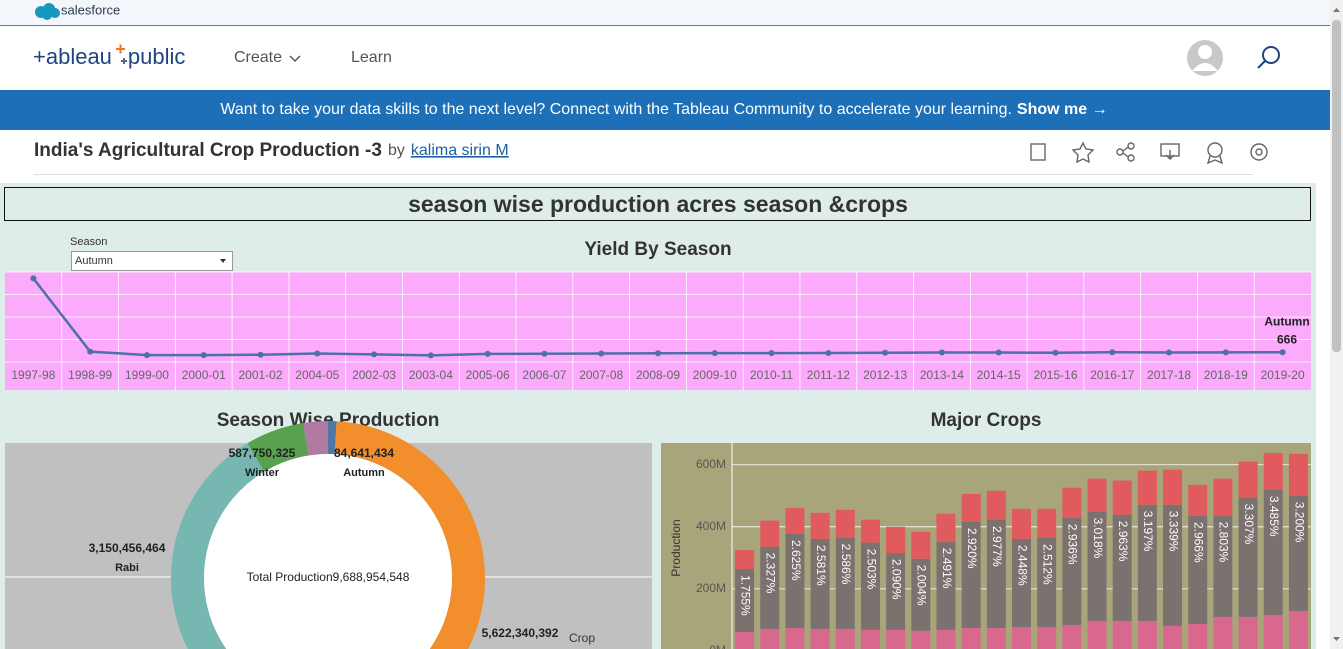  What do you see at coordinates (460, 150) in the screenshot?
I see `author-link: kalima sirin M` at bounding box center [460, 150].